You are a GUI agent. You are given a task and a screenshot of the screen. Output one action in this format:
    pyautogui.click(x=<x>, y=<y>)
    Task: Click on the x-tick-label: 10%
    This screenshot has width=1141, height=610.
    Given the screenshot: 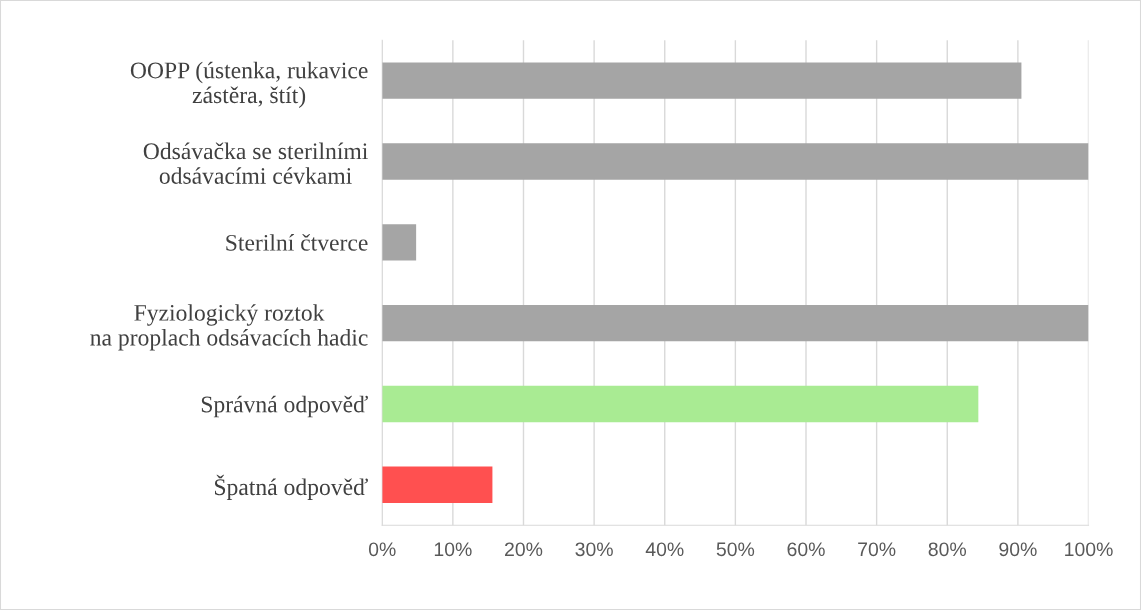 What is the action you would take?
    pyautogui.click(x=453, y=549)
    